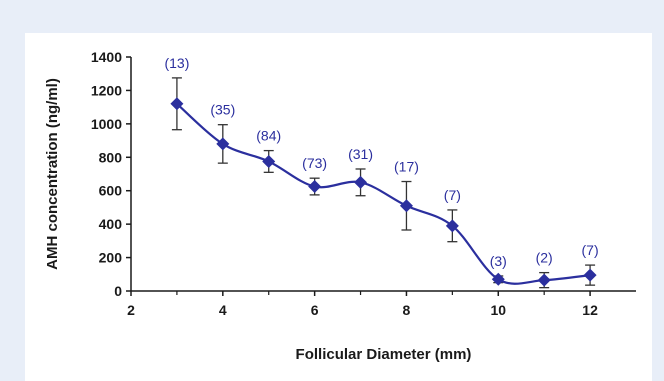 This screenshot has width=664, height=381. I want to click on x-tick-label: 6, so click(315, 310).